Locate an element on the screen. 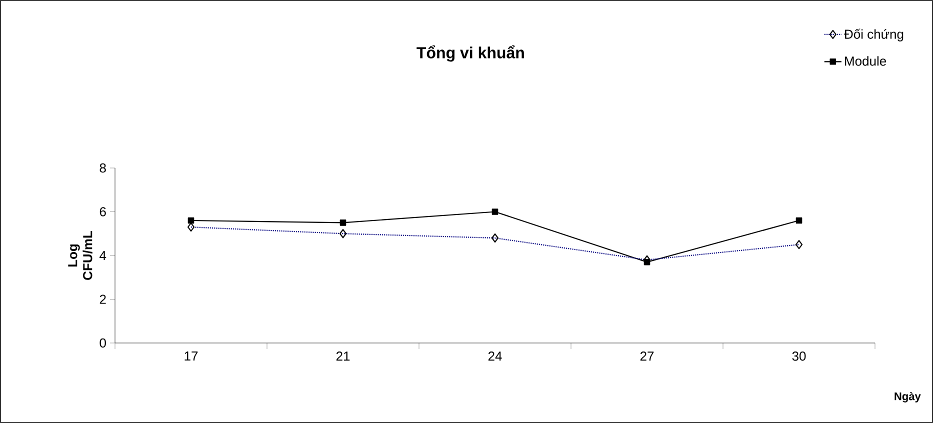 This screenshot has height=423, width=933. y-tick-label: 0 is located at coordinates (103, 343).